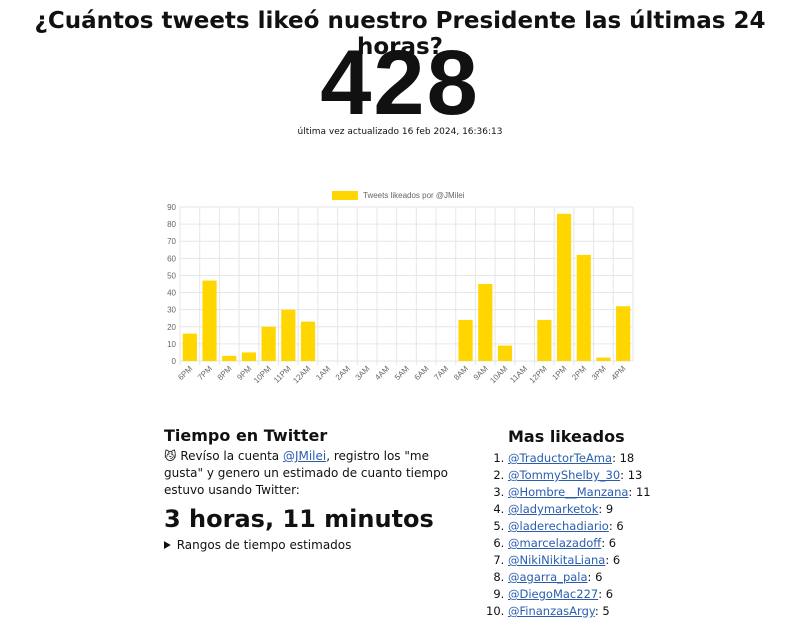  I want to click on like-count: 13, so click(631, 475).